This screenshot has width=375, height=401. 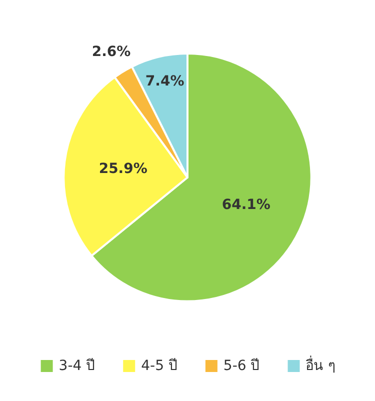 What do you see at coordinates (111, 52) in the screenshot?
I see `data-label: 2.6%` at bounding box center [111, 52].